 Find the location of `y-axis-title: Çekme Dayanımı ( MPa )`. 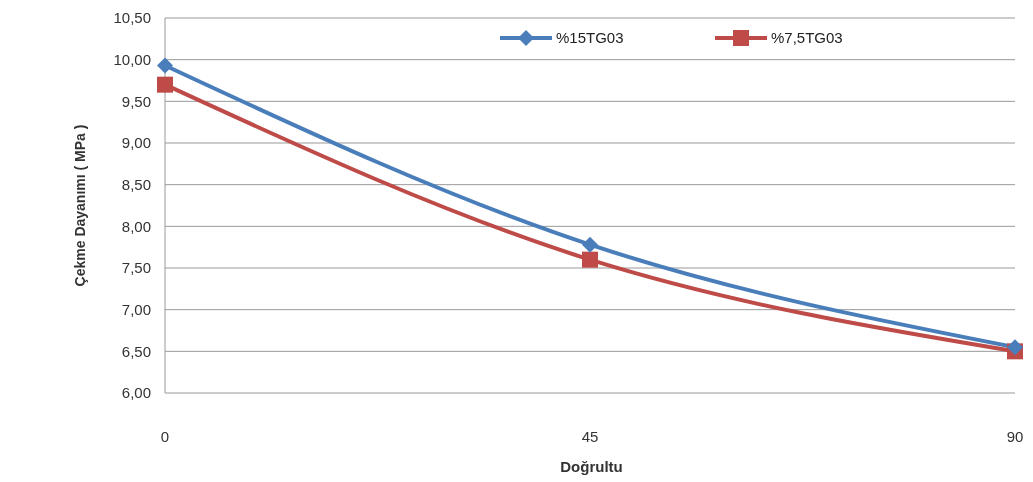

y-axis-title: Çekme Dayanımı ( MPa ) is located at coordinates (80, 205).